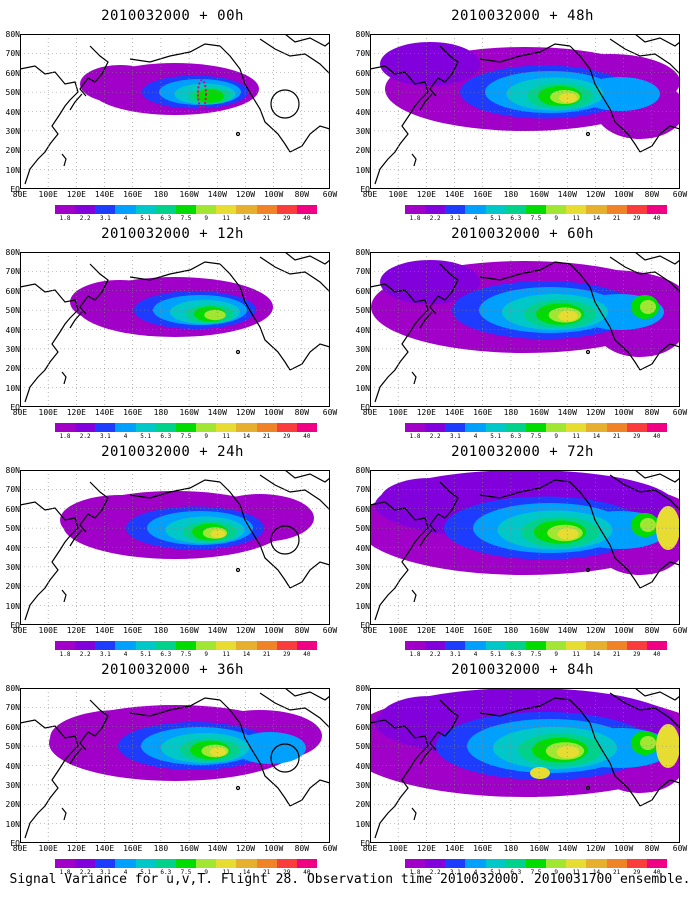 The height and width of the screenshot is (900, 700). What do you see at coordinates (398, 630) in the screenshot?
I see `longitude-label: 100E` at bounding box center [398, 630].